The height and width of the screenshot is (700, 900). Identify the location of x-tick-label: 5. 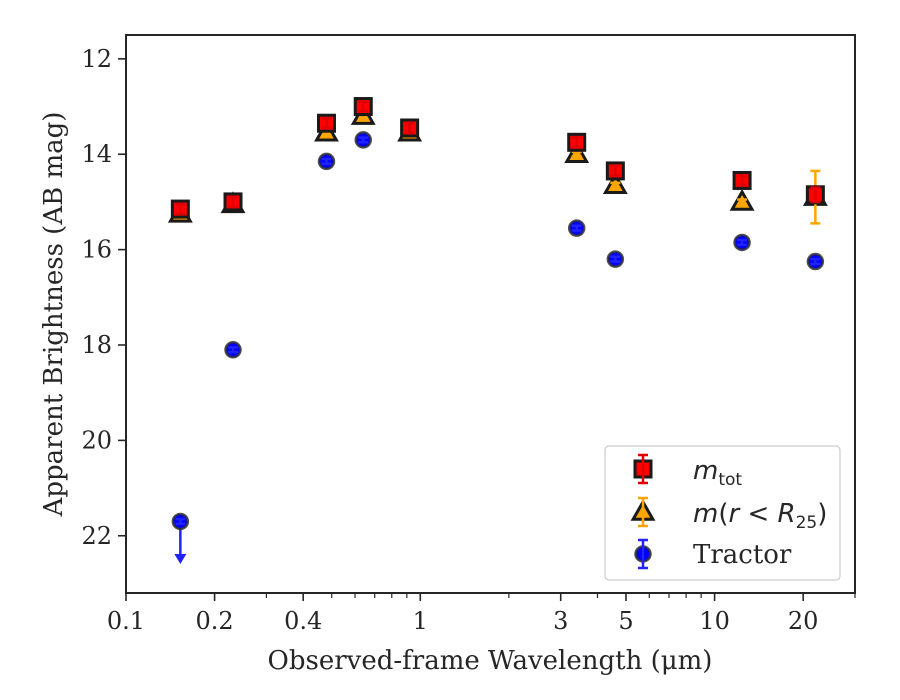
(625, 621).